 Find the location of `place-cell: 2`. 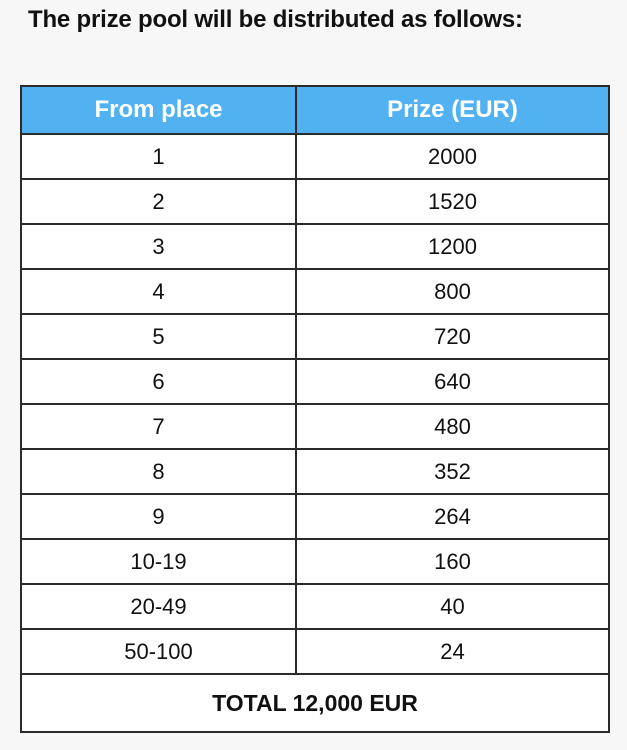

place-cell: 2 is located at coordinates (158, 201).